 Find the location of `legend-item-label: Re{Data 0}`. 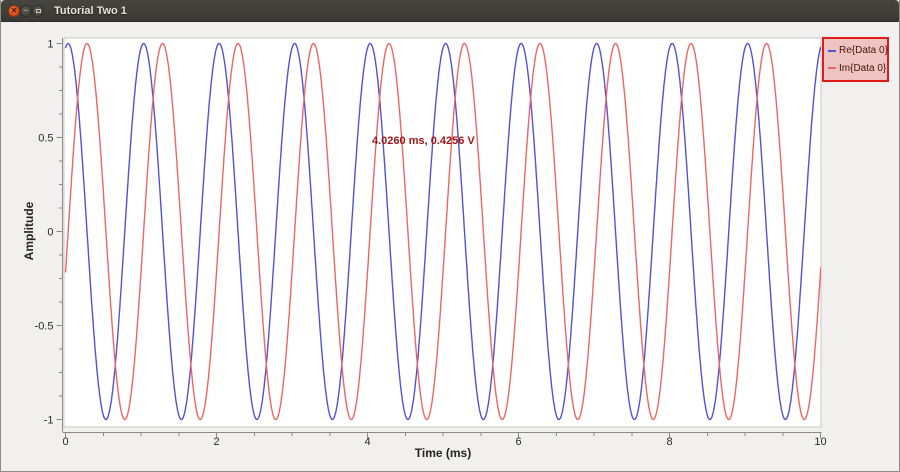

legend-item-label: Re{Data 0} is located at coordinates (863, 51).